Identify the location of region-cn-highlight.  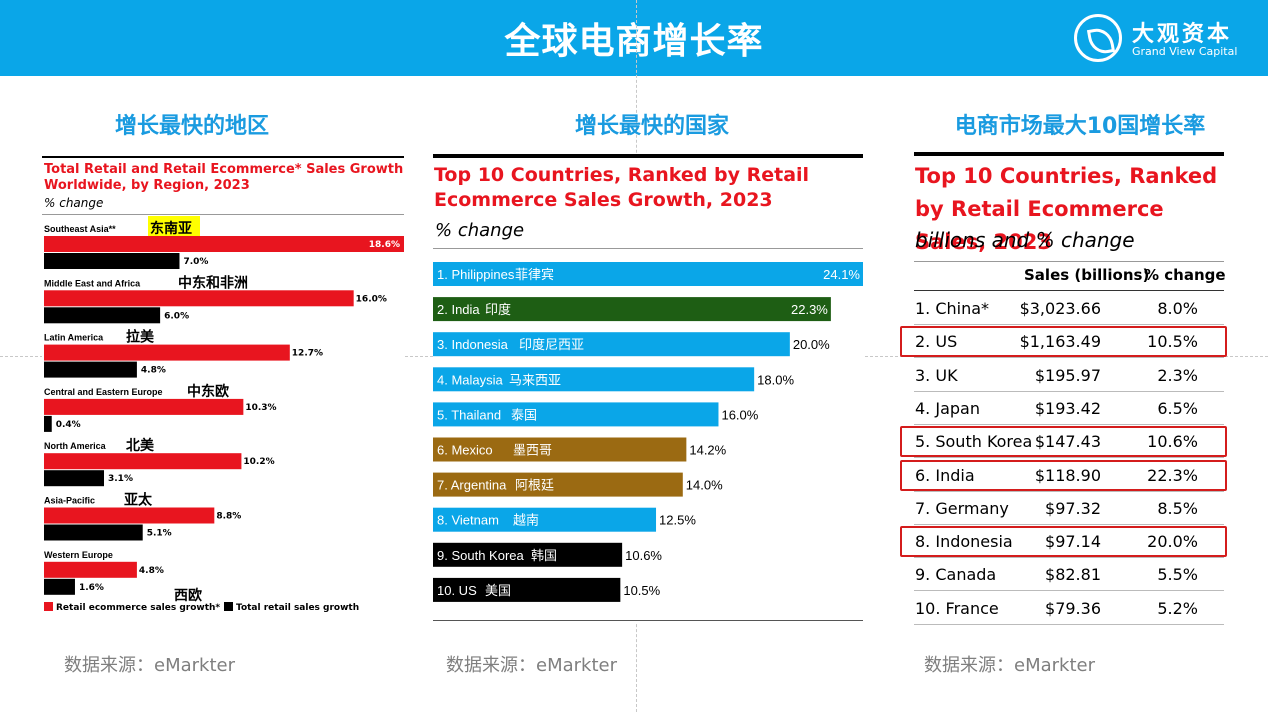
(174, 226).